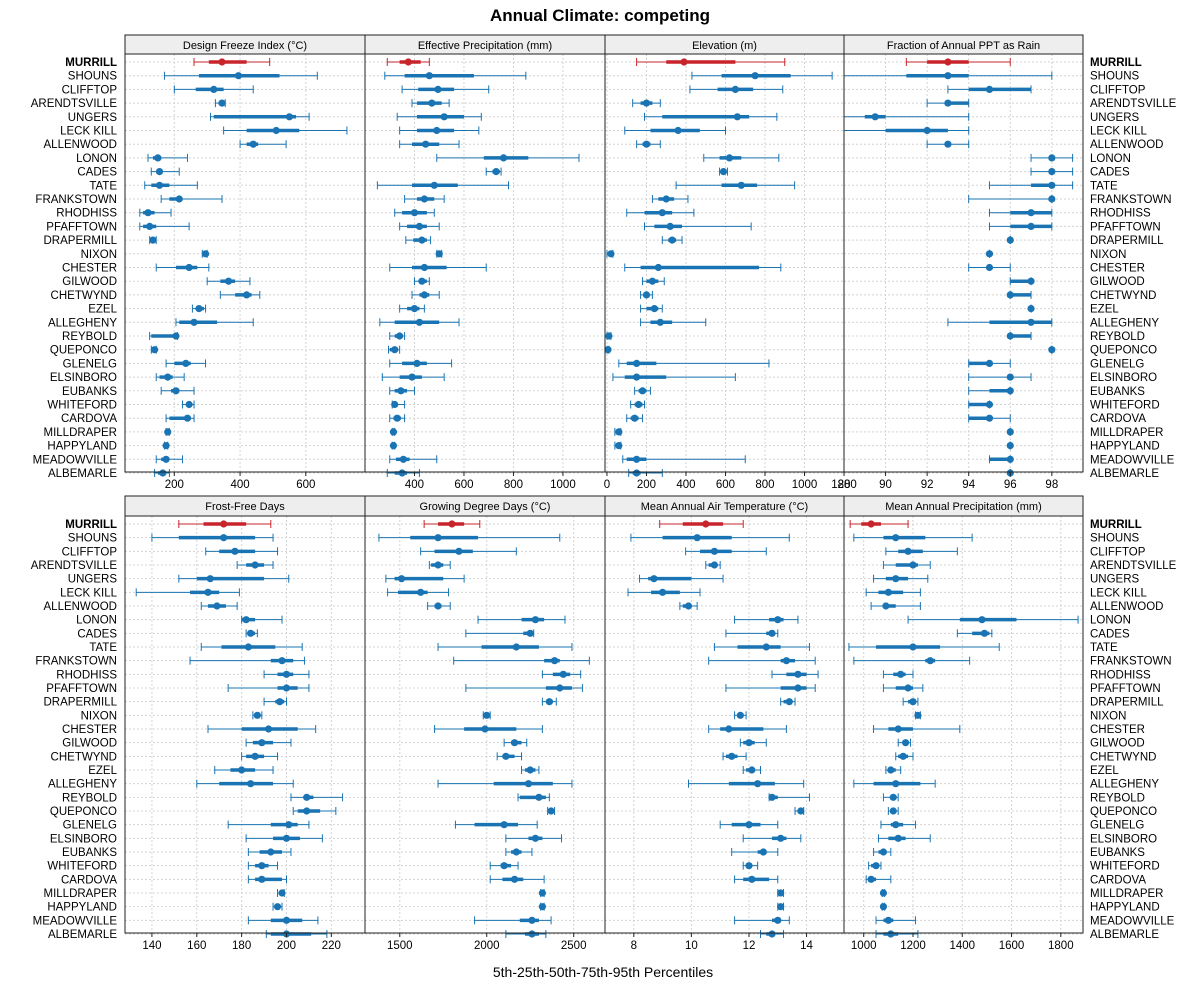 Image resolution: width=1200 pixels, height=1000 pixels. What do you see at coordinates (81, 703) in the screenshot?
I see `station-label-left: DRAPERMILL` at bounding box center [81, 703].